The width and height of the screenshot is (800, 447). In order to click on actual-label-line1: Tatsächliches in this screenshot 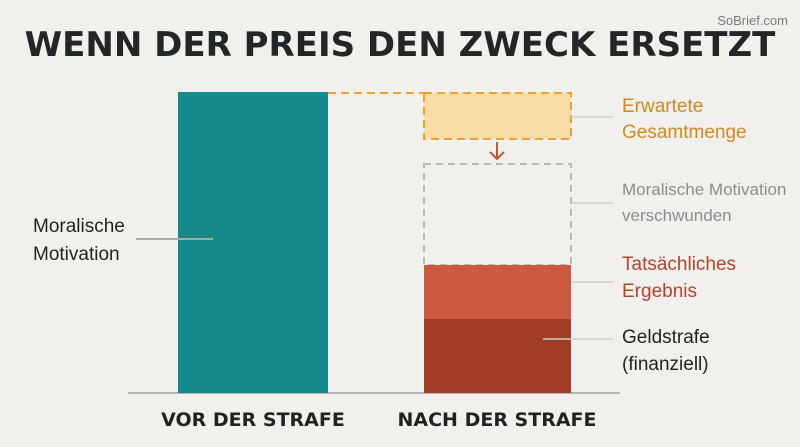, I will do `click(679, 264)`.